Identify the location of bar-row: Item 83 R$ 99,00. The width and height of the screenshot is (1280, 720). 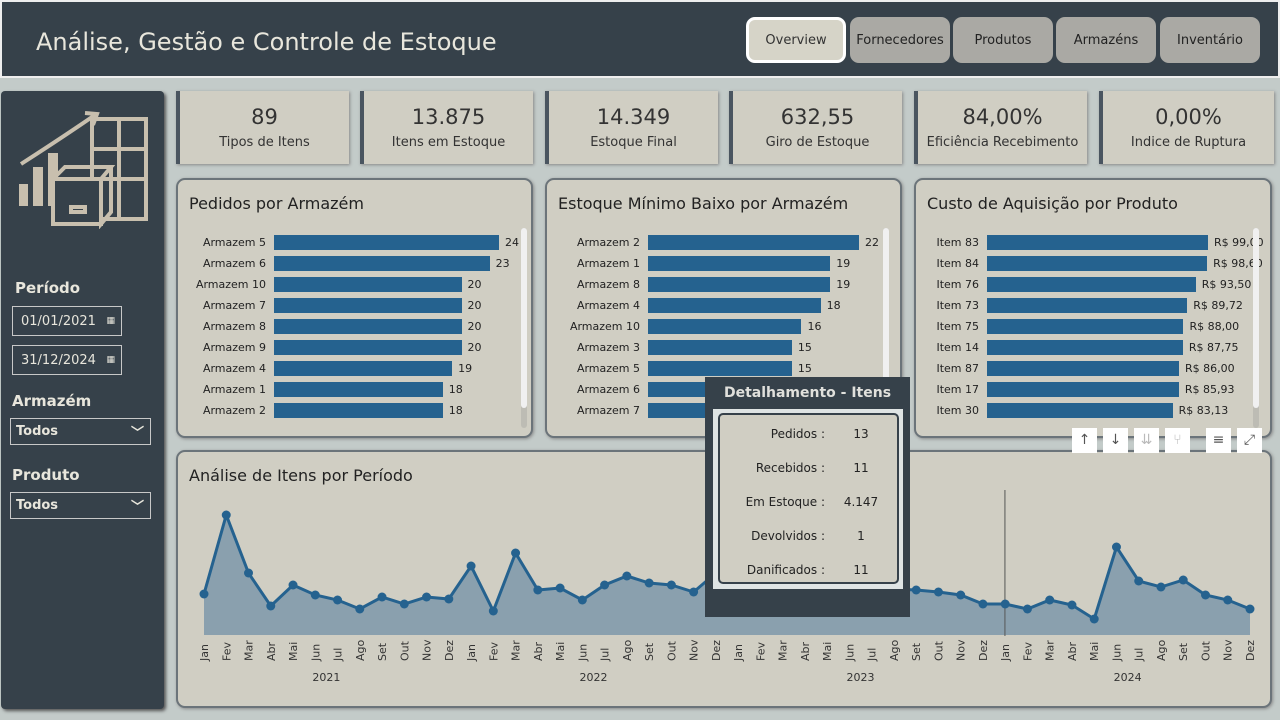
(1094, 242).